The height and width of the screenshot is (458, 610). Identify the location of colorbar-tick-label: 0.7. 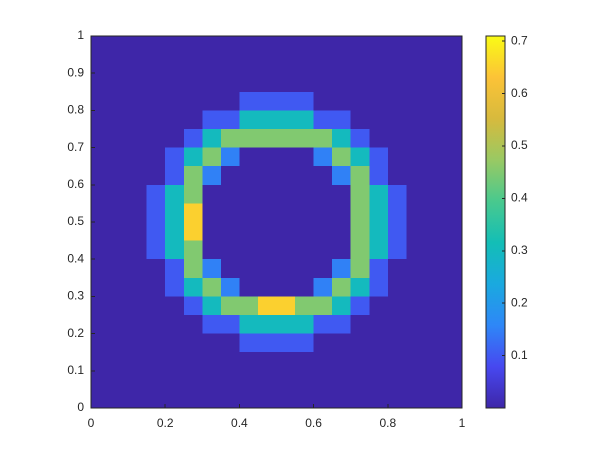
(519, 40).